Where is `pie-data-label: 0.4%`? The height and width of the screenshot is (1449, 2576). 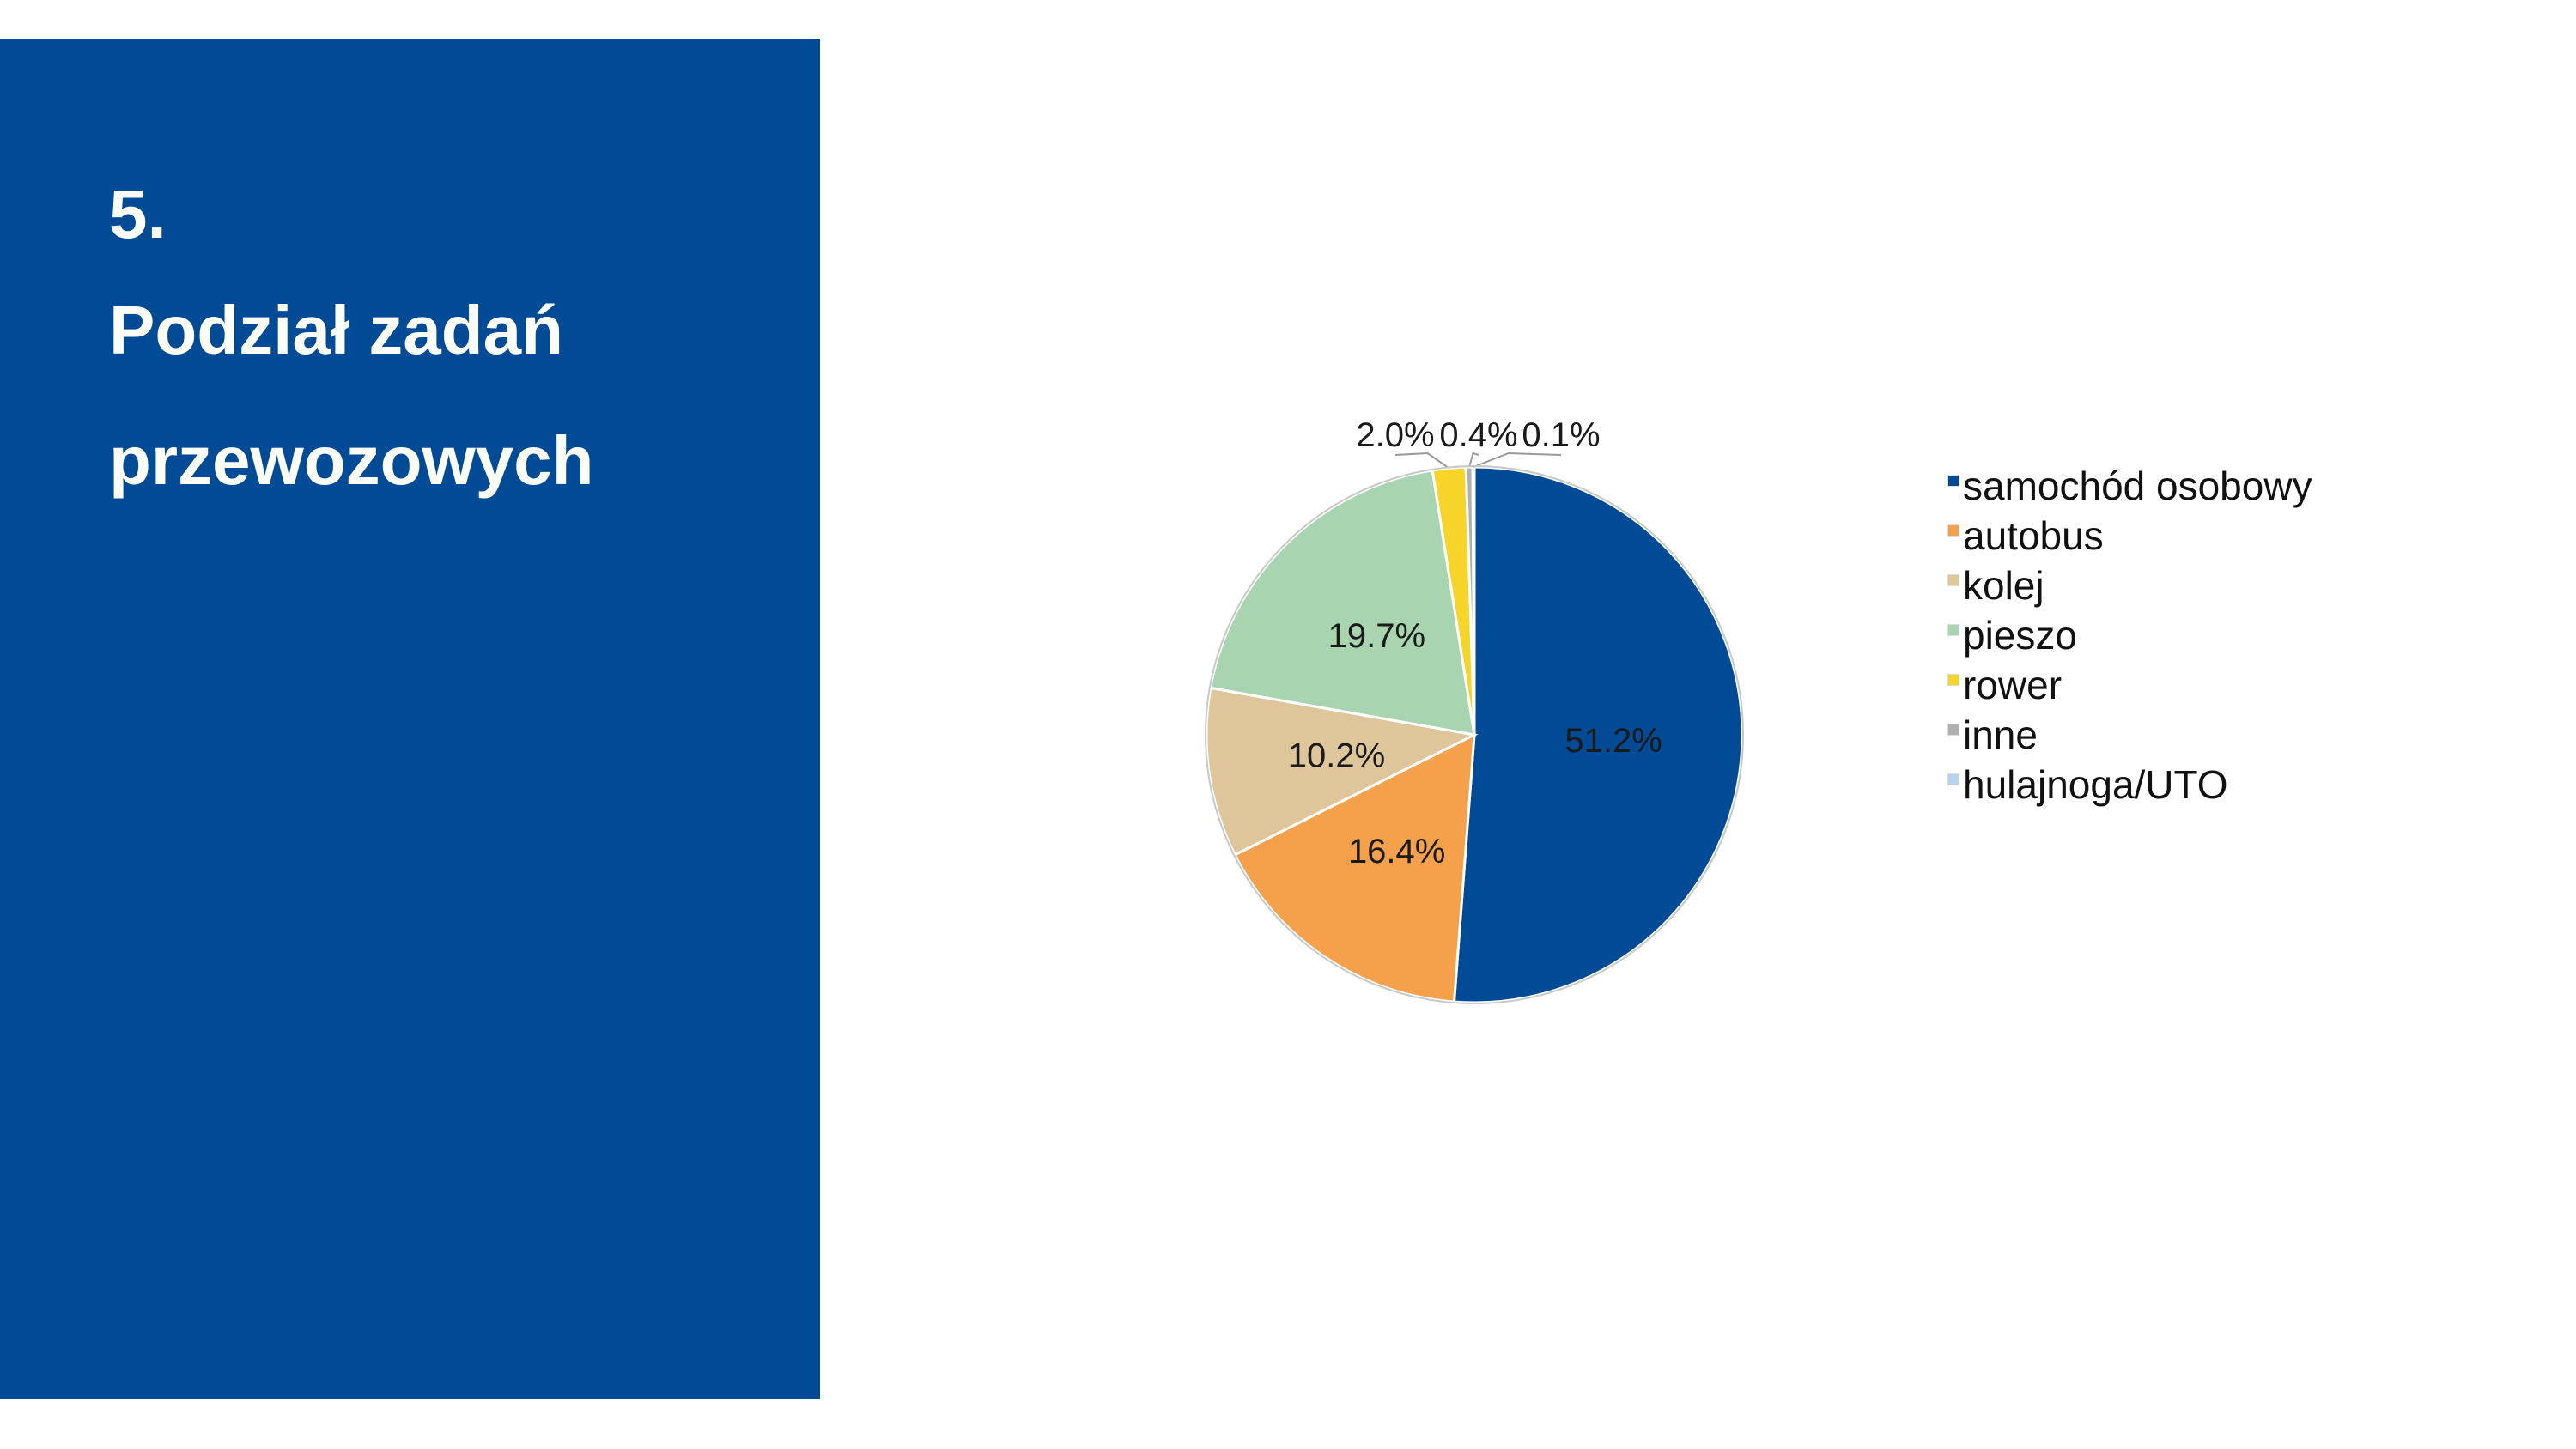
pie-data-label: 0.4% is located at coordinates (1478, 435).